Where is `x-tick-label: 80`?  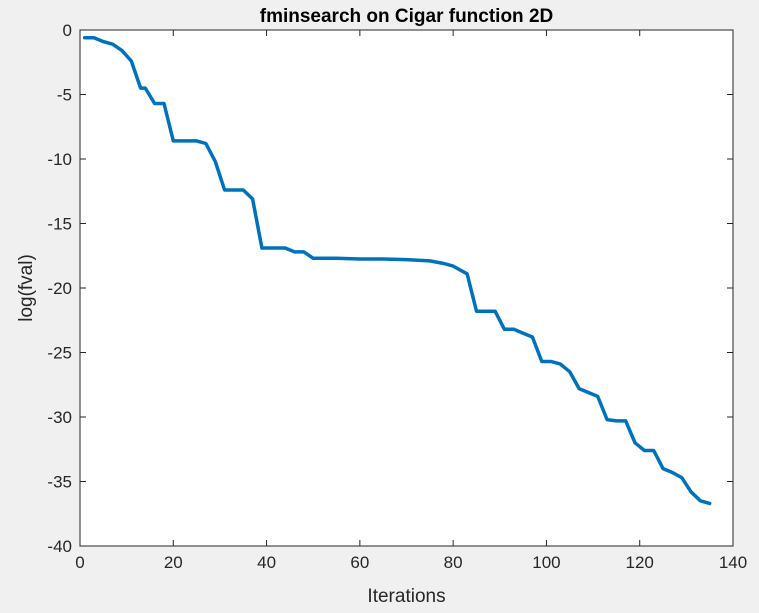
x-tick-label: 80 is located at coordinates (453, 562).